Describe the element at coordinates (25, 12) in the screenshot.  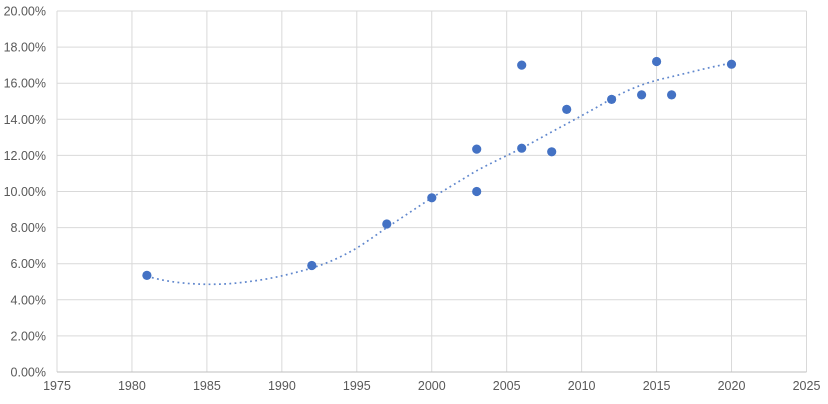
I see `y-axis-tick-label: 20.00%` at that location.